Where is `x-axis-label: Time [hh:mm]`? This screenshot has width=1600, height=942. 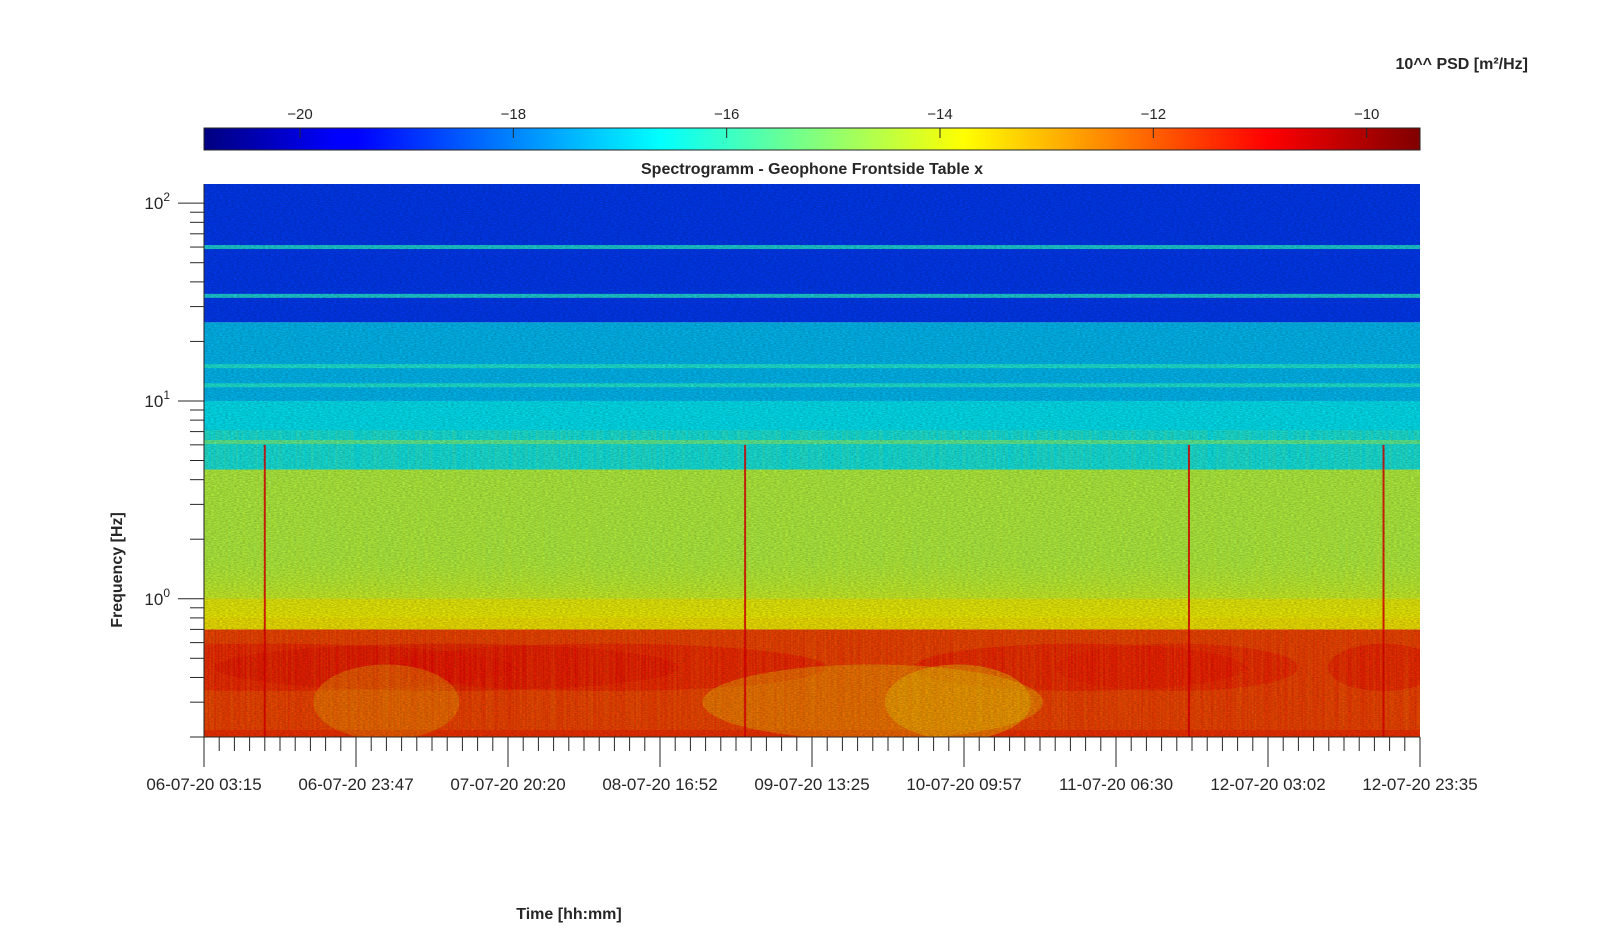 x-axis-label: Time [hh:mm] is located at coordinates (568, 914).